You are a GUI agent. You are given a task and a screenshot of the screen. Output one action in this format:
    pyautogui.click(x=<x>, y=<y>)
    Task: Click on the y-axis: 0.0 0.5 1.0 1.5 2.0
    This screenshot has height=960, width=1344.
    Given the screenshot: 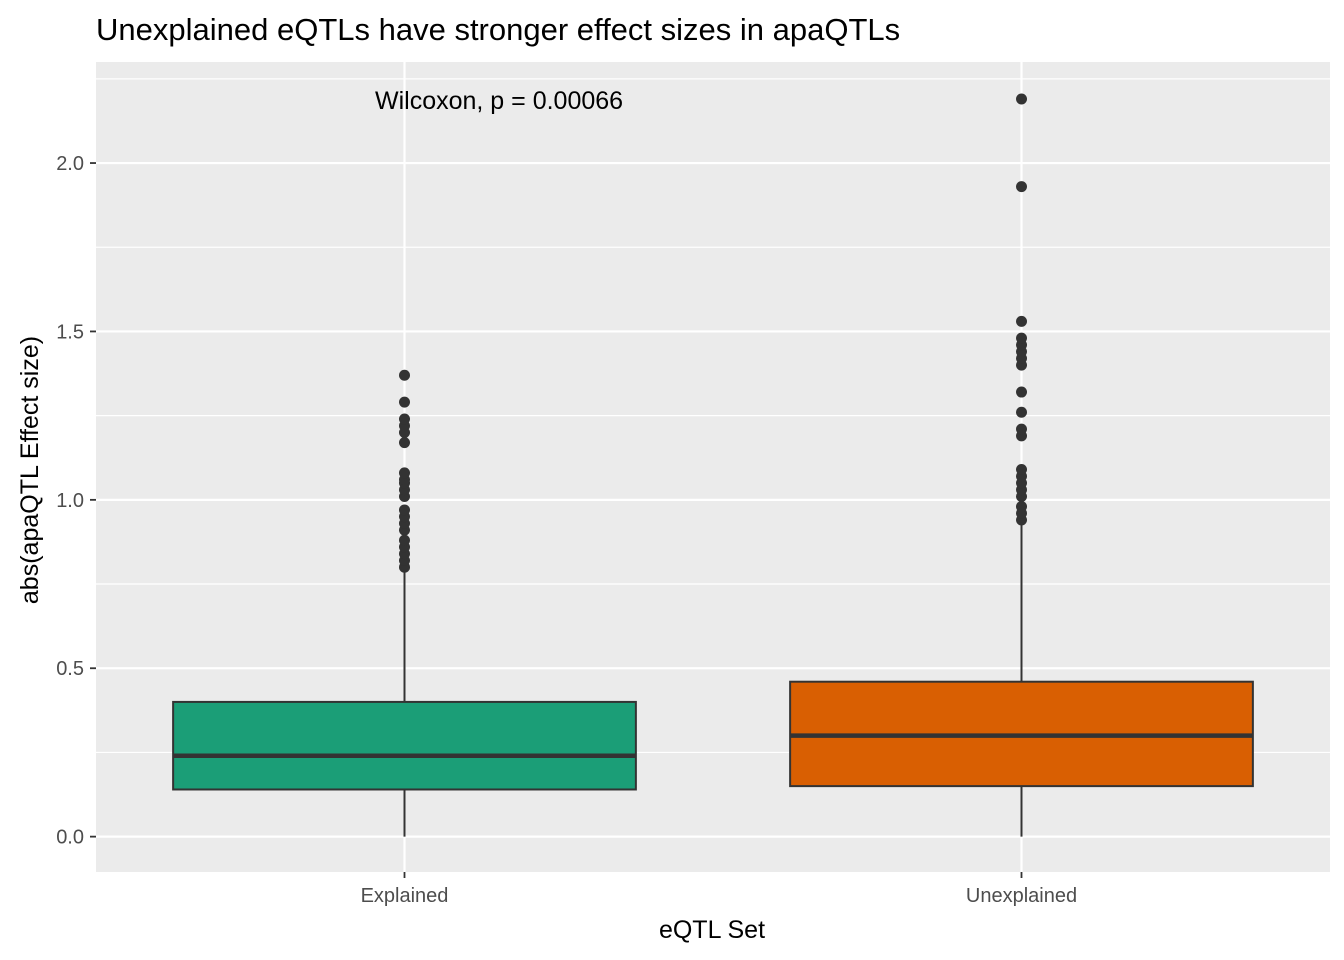 What is the action you would take?
    pyautogui.click(x=76, y=501)
    